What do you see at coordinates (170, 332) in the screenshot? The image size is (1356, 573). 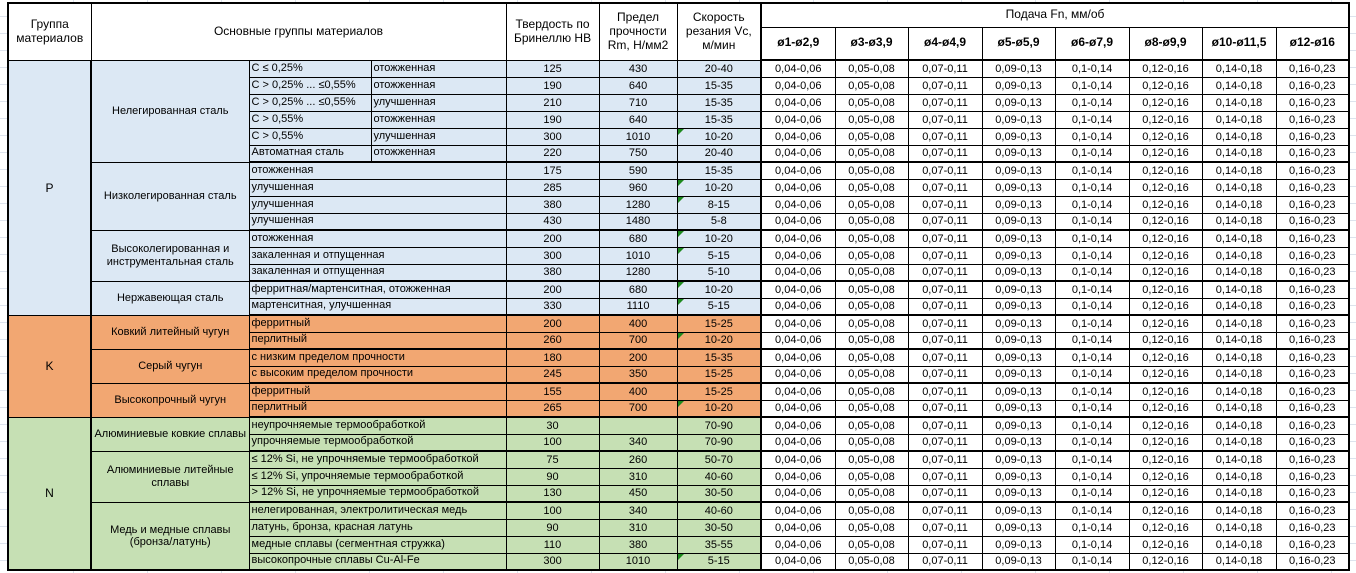 I see `material-group-name-cell: Ковкий литейный чугун` at bounding box center [170, 332].